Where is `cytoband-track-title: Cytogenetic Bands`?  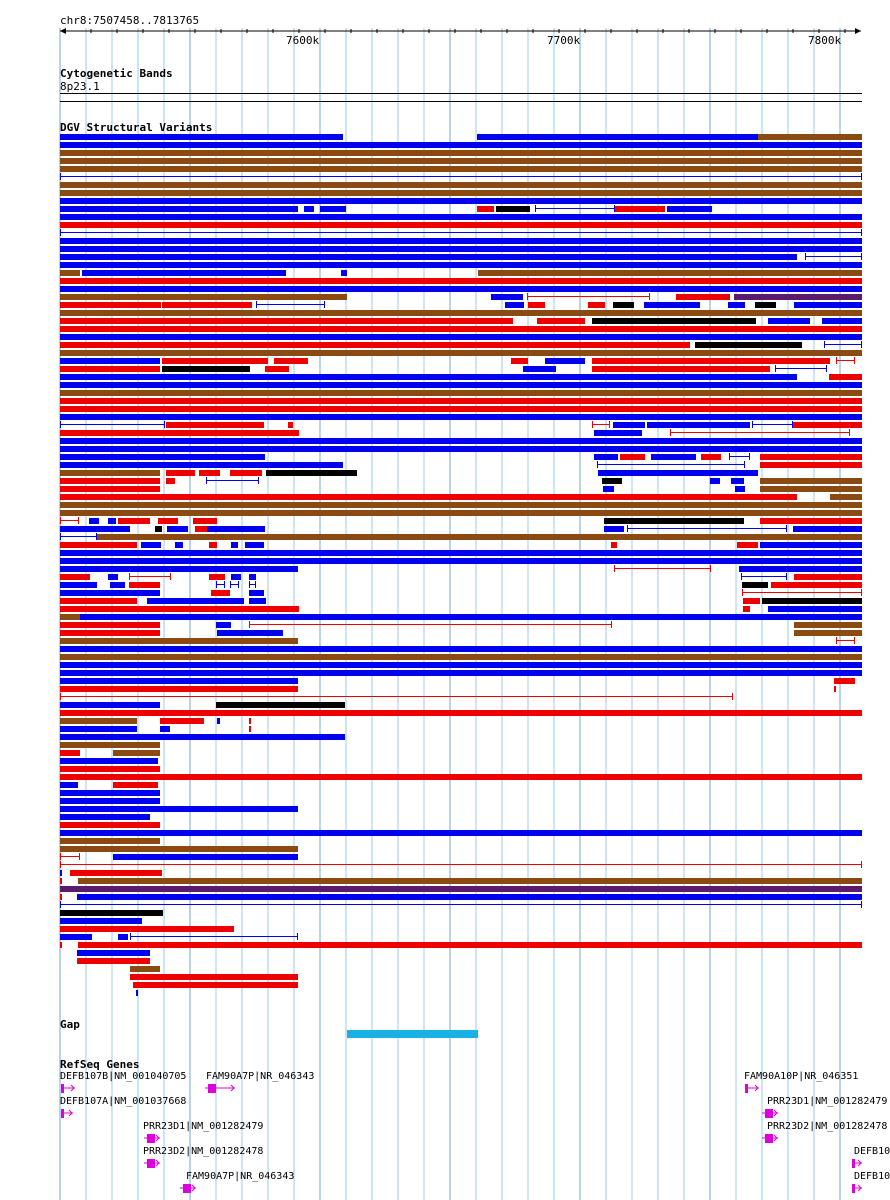 cytoband-track-title: Cytogenetic Bands is located at coordinates (116, 73).